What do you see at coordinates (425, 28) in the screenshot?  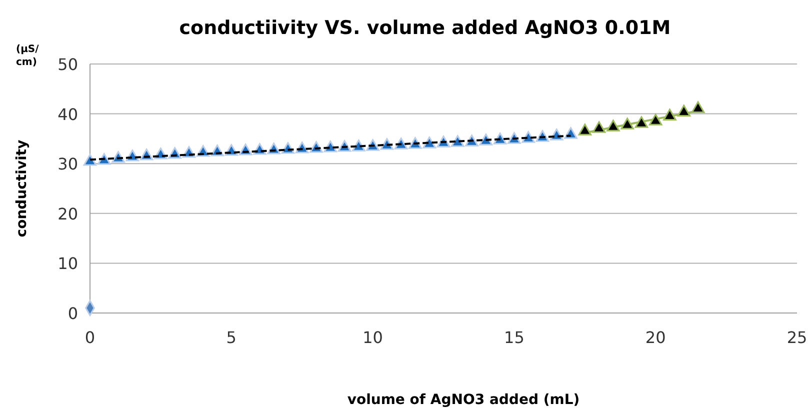 I see `chart-title: conductiivity VS. volume added AgNO3 0.01M` at bounding box center [425, 28].